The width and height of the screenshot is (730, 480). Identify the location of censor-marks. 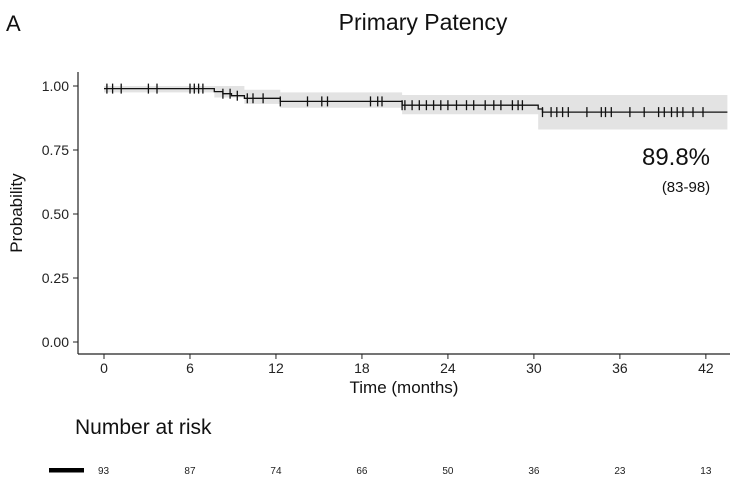
(405, 100).